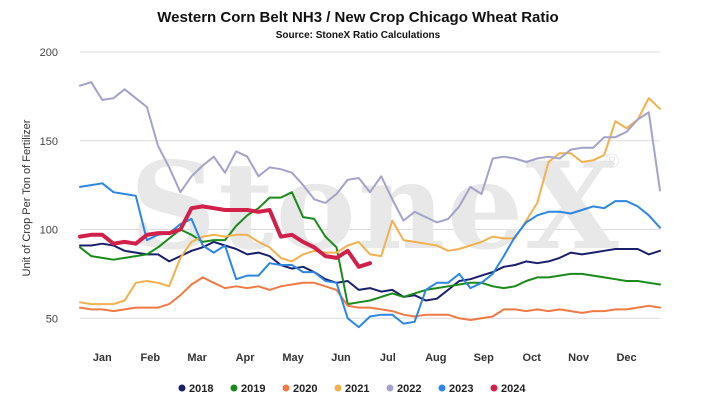 The image size is (716, 414). Describe the element at coordinates (435, 358) in the screenshot. I see `x-tick-label-aug: Aug` at that location.